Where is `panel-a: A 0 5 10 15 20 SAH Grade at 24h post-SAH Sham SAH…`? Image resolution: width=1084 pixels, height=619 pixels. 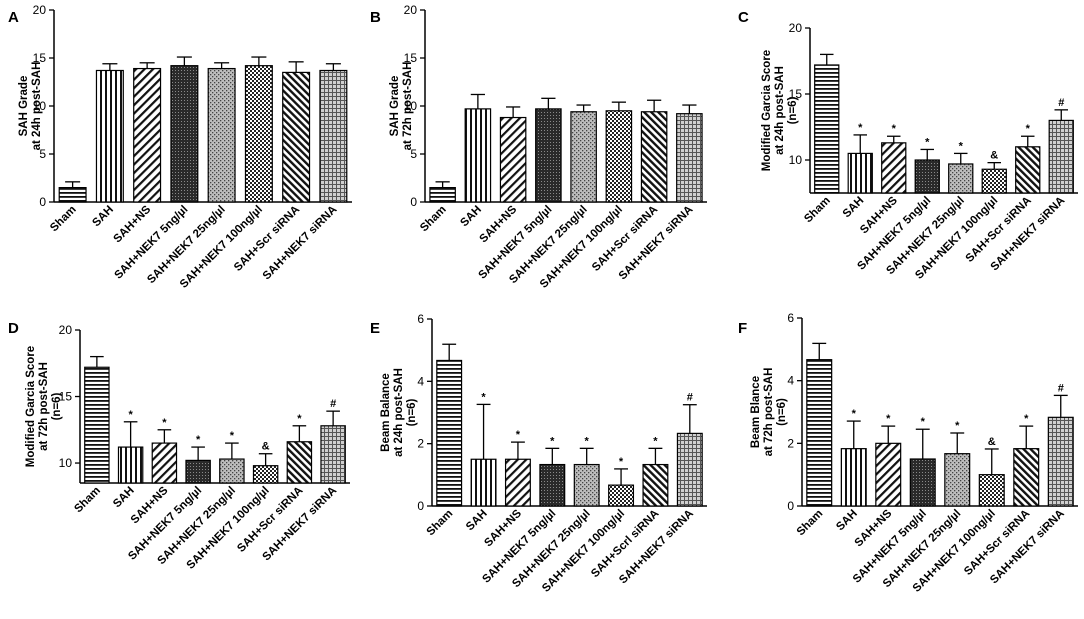 panel-a: A 0 5 10 15 20 SAH Grade at 24h post-SAH Sham SAH… is located at coordinates (180, 147).